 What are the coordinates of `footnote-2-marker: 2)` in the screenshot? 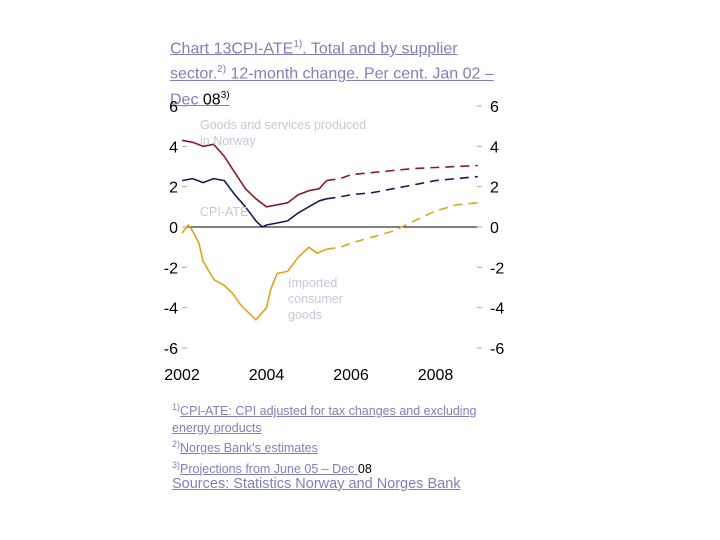 It's located at (176, 444).